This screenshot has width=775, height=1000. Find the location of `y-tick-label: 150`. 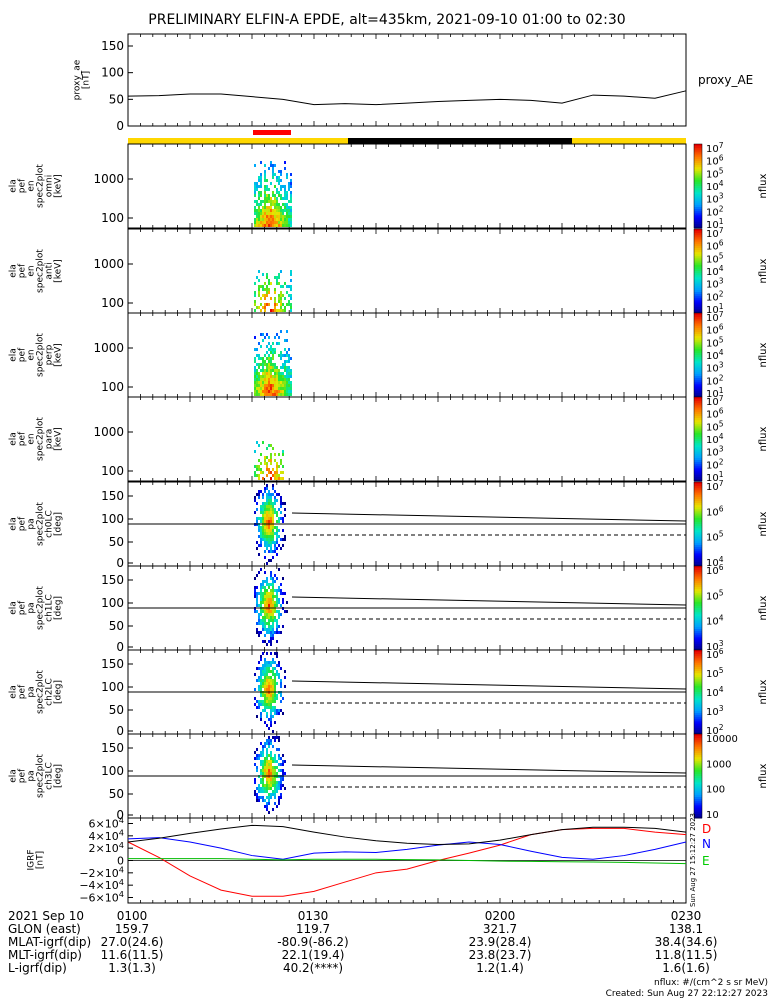

y-tick-label: 150 is located at coordinates (112, 46).